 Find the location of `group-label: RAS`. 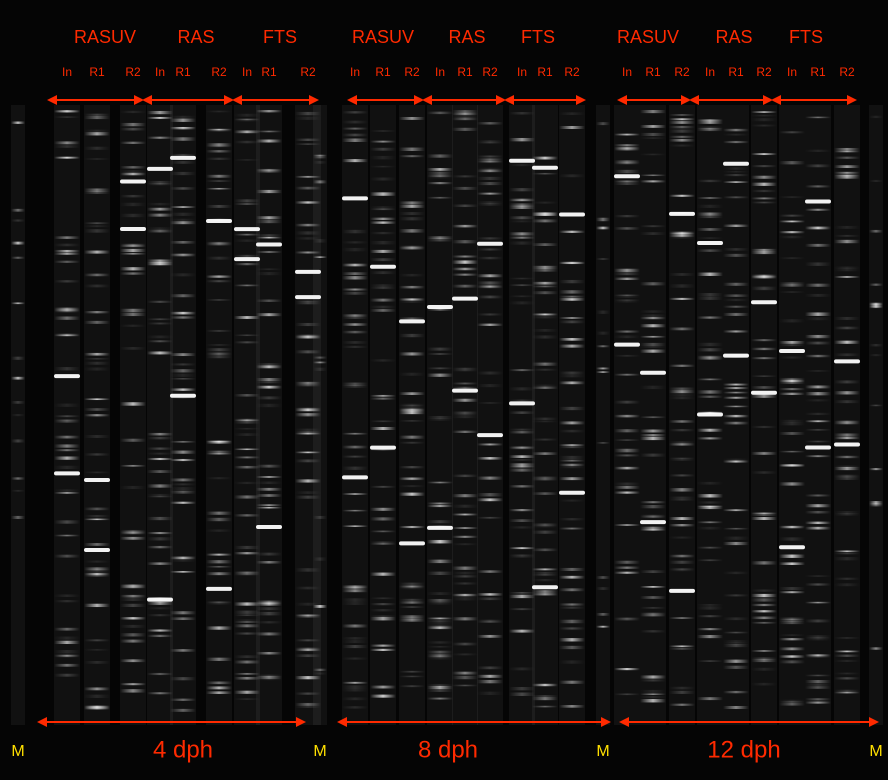

group-label: RAS is located at coordinates (466, 37).